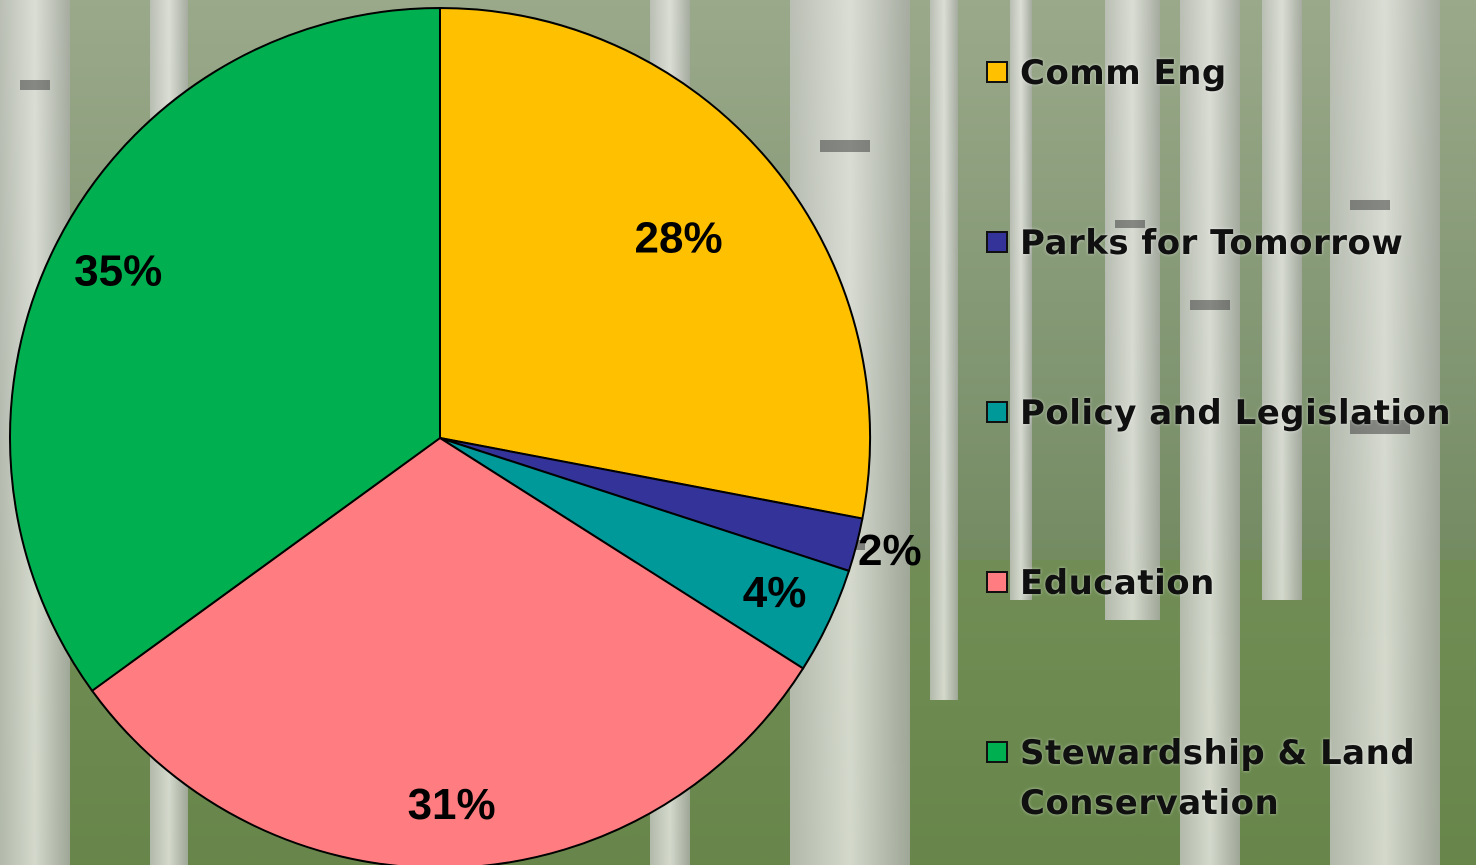 The width and height of the screenshot is (1476, 865). I want to click on legend-label-comm-eng: Comm Eng, so click(1123, 73).